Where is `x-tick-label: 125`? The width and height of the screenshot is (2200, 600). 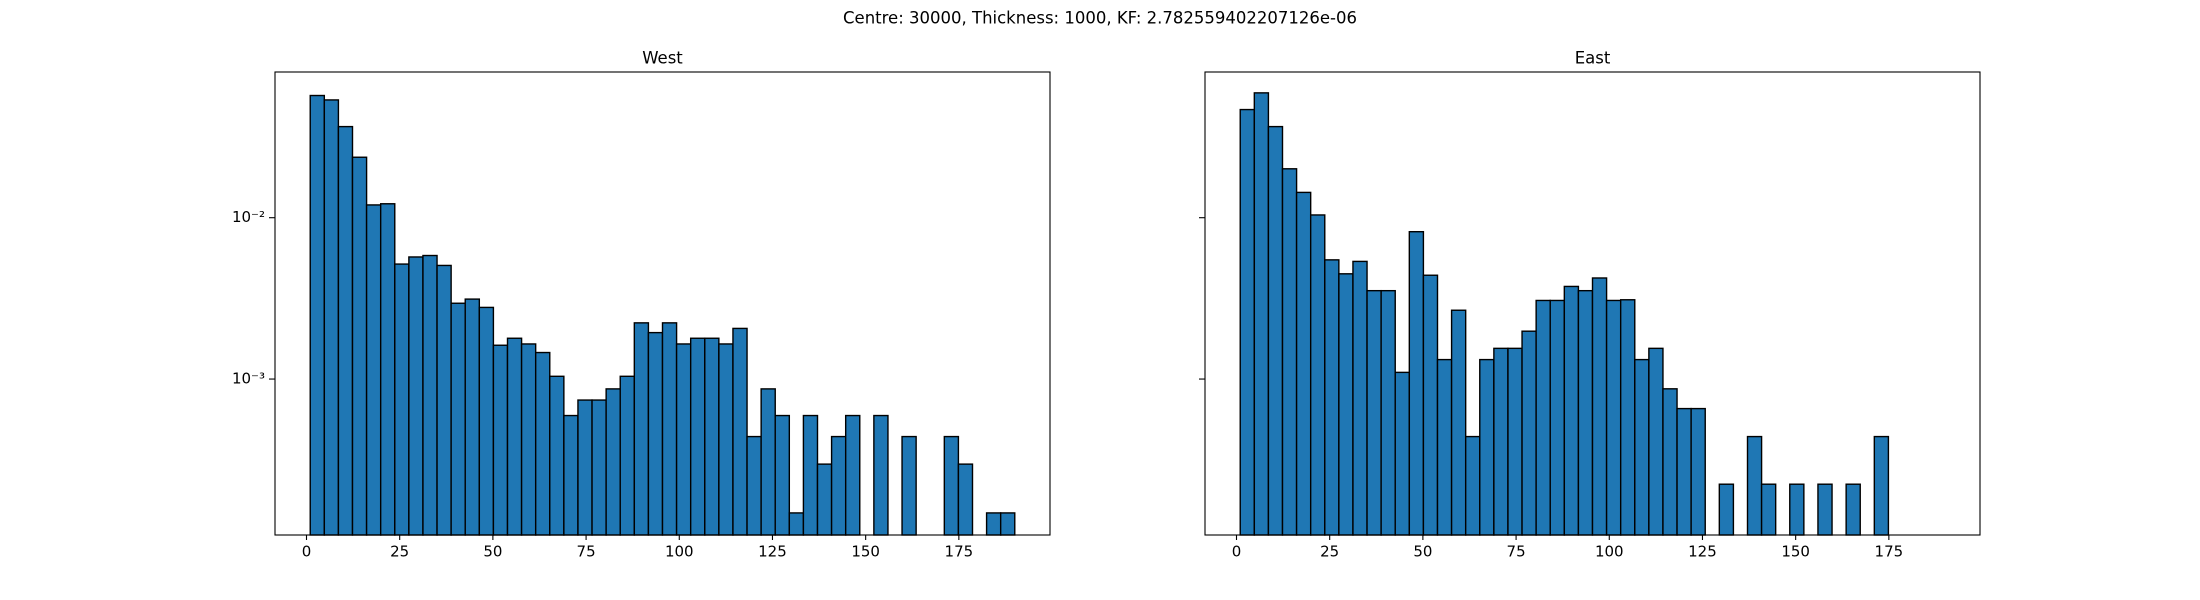 x-tick-label: 125 is located at coordinates (1702, 552).